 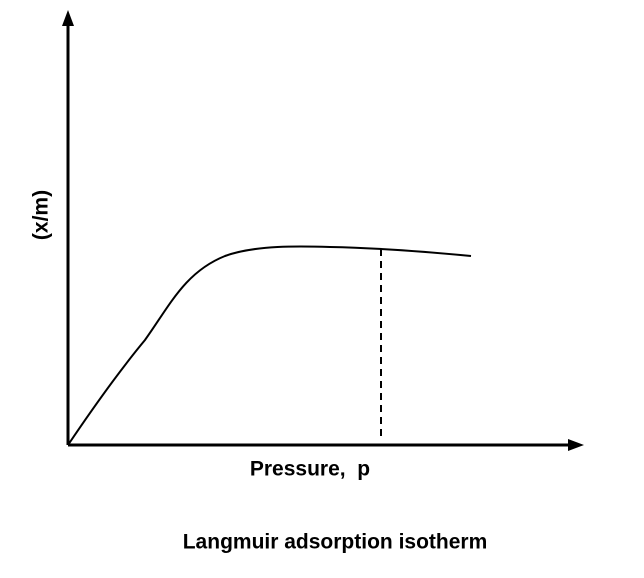 I want to click on y-axis-arrow, so click(x=68, y=18).